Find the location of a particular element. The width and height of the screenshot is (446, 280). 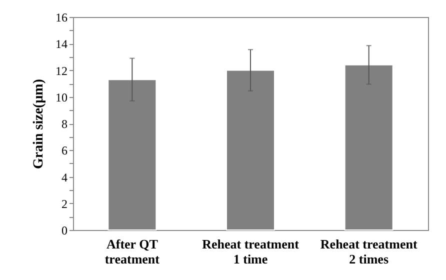

y-tick-label: 6 is located at coordinates (65, 151).